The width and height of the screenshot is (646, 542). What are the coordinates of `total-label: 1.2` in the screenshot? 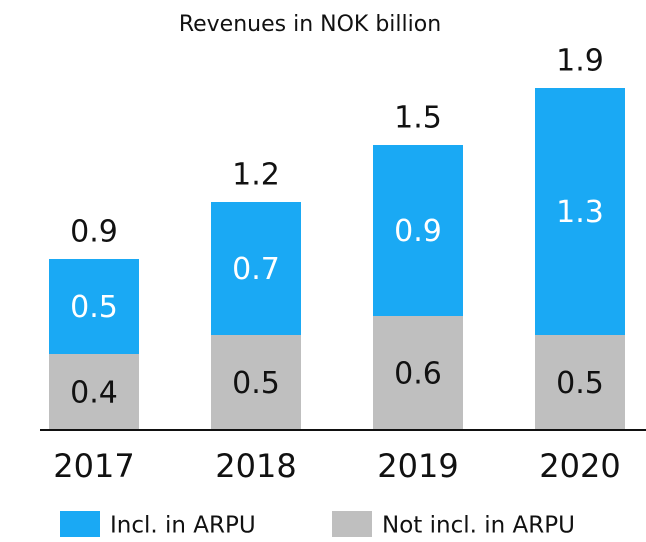 It's located at (256, 175).